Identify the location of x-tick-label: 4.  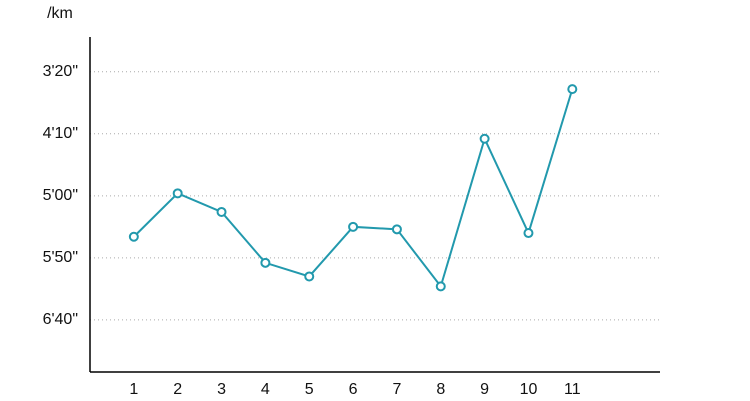
(265, 389).